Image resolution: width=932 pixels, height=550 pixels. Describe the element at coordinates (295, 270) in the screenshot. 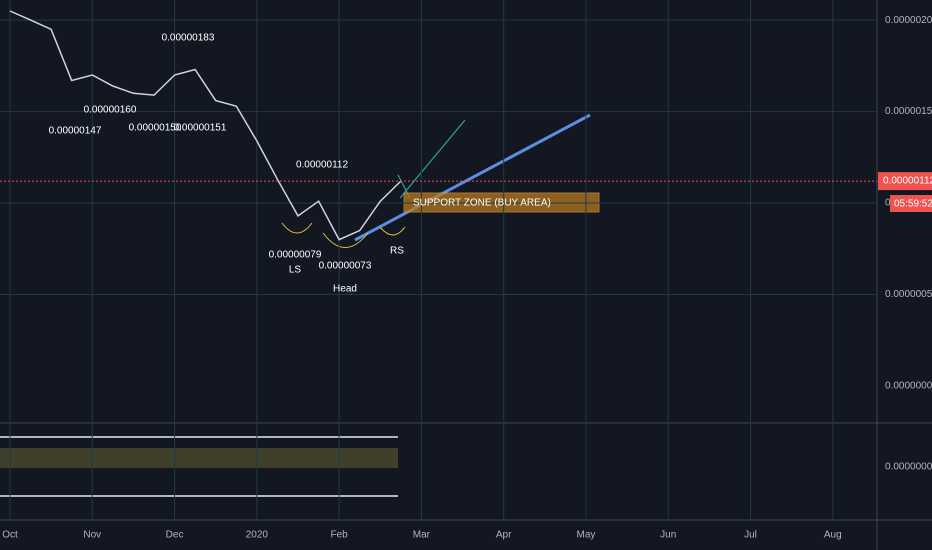

I see `annotation: LS` at that location.